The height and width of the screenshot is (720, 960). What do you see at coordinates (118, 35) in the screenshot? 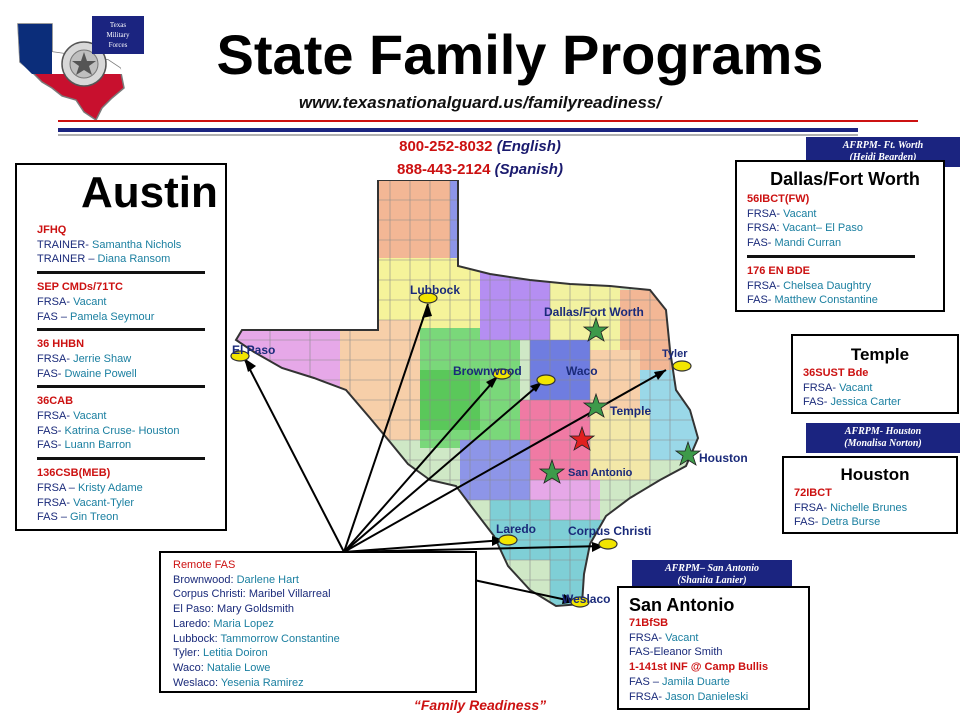
I see `logo-text-2: Military` at bounding box center [118, 35].